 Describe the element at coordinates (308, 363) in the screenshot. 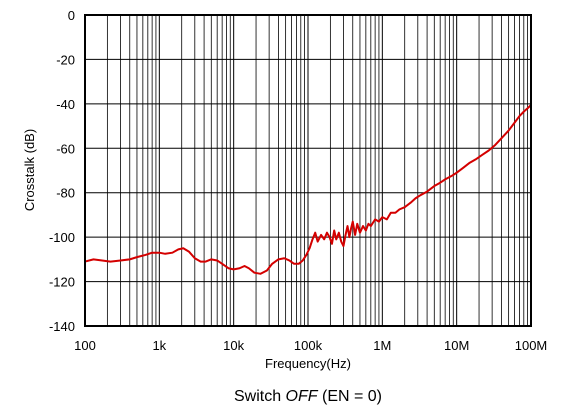

I see `x-axis-title: Frequency(Hz)` at that location.